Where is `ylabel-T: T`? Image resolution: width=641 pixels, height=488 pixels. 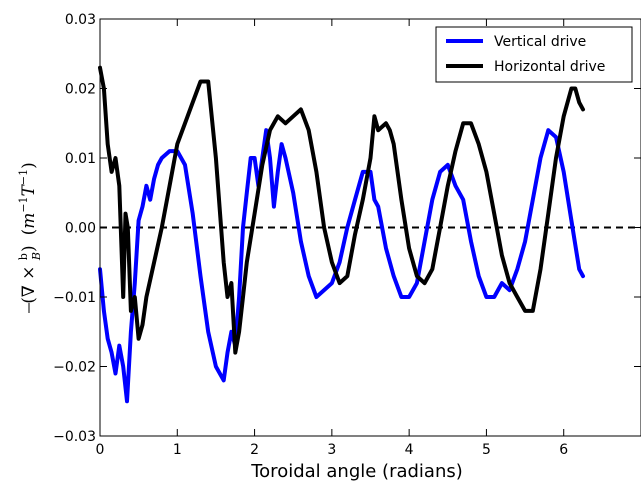 ylabel-T: T is located at coordinates (29, 189).